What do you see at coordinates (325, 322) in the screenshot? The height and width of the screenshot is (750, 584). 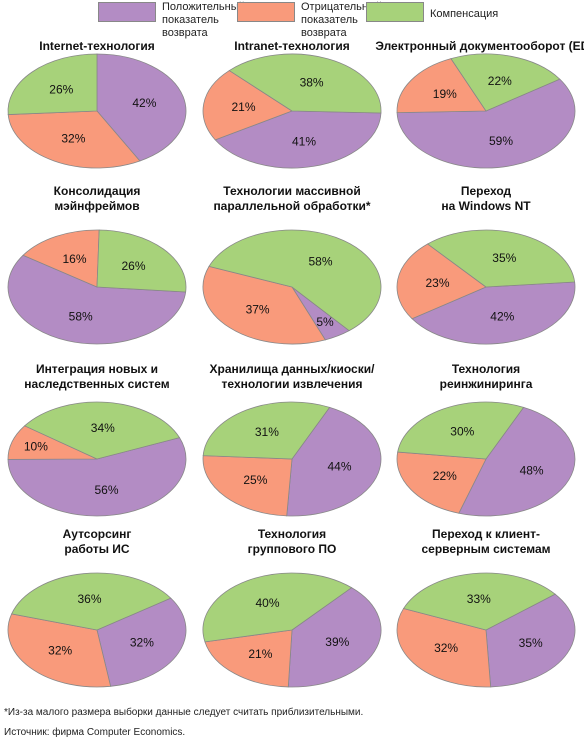 I see `pie-slice-label: 5%` at bounding box center [325, 322].